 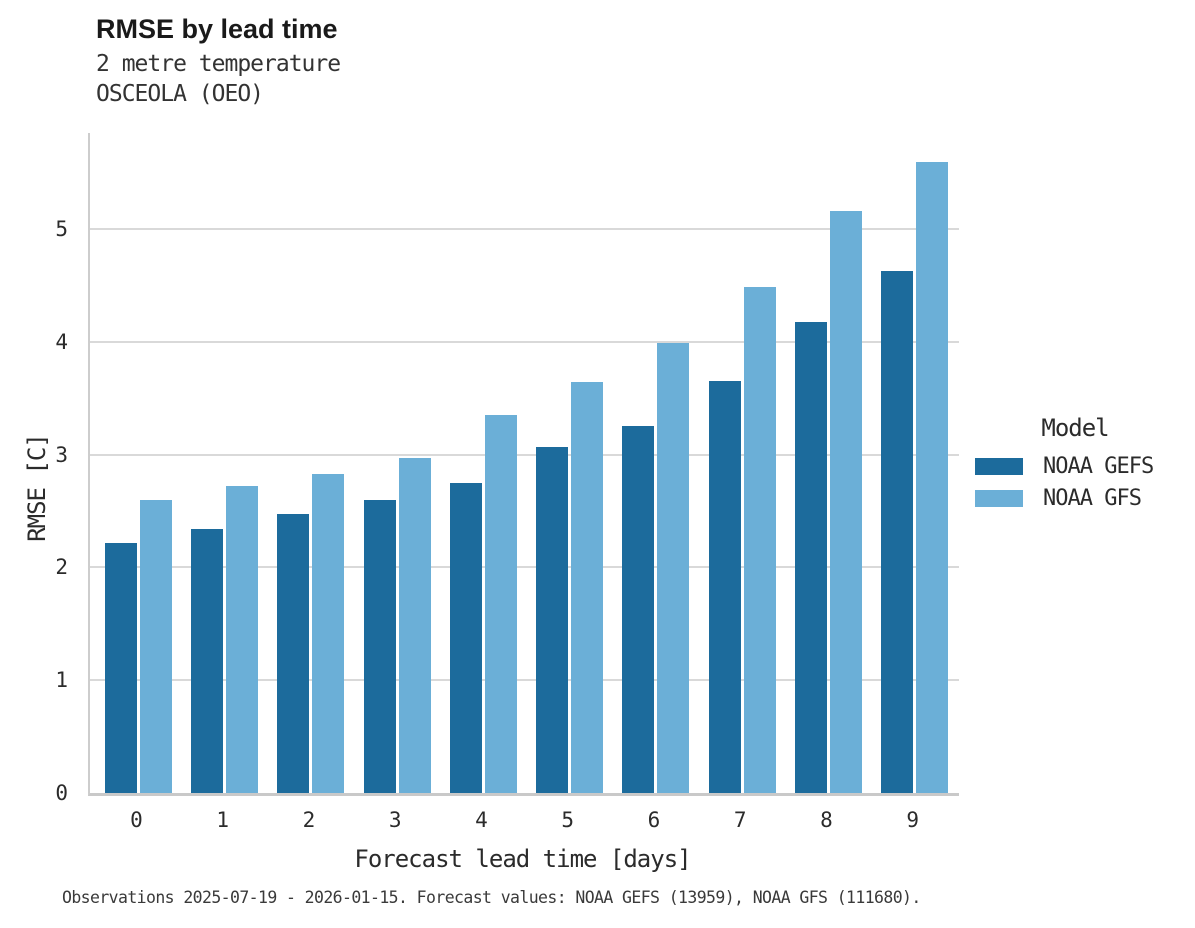 I want to click on y-tick-label: 2, so click(x=61, y=567).